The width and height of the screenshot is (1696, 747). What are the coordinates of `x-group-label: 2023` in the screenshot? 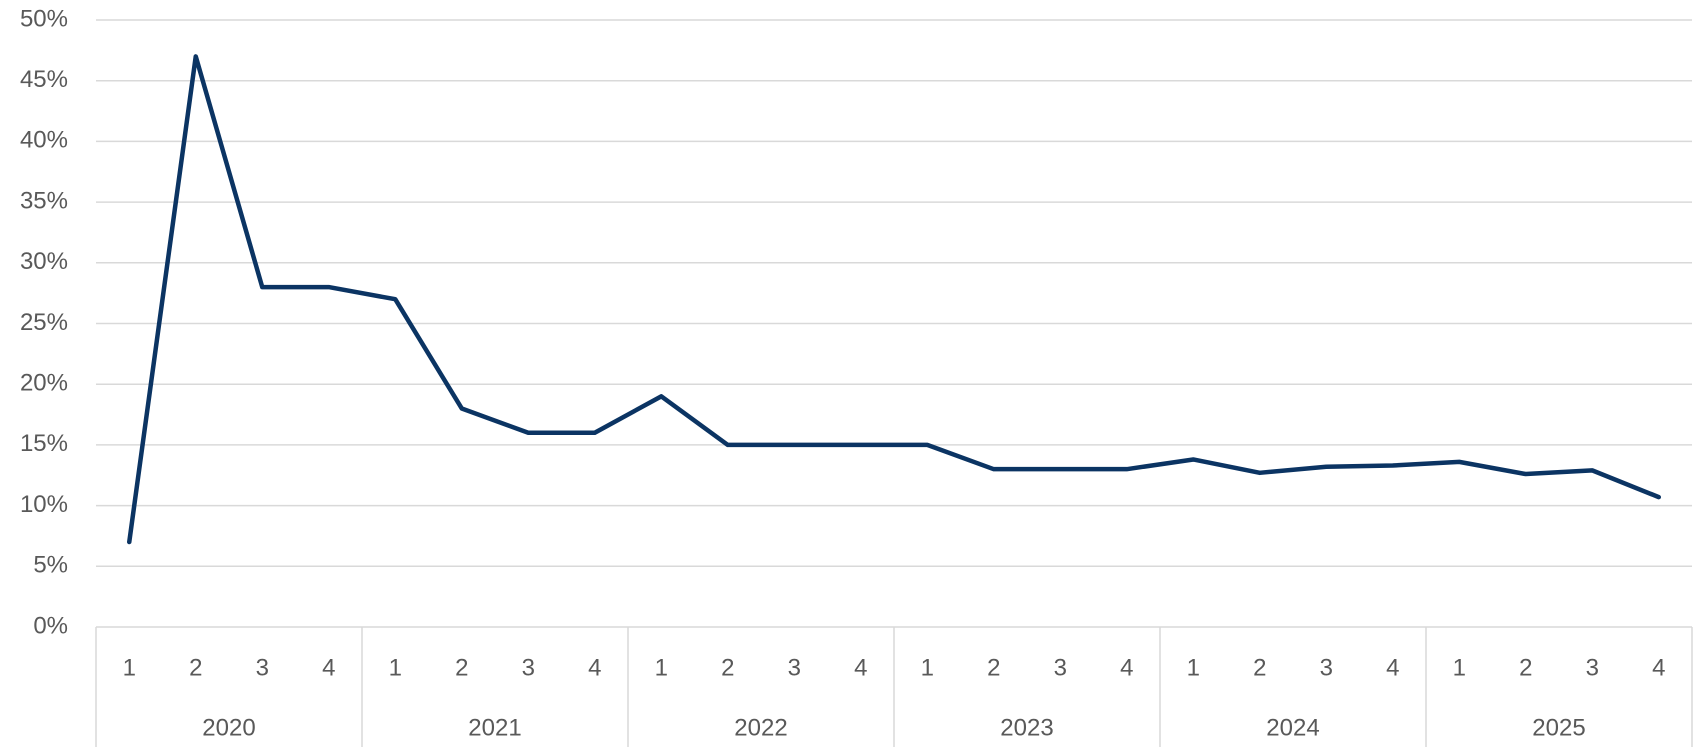 It's located at (1026, 727).